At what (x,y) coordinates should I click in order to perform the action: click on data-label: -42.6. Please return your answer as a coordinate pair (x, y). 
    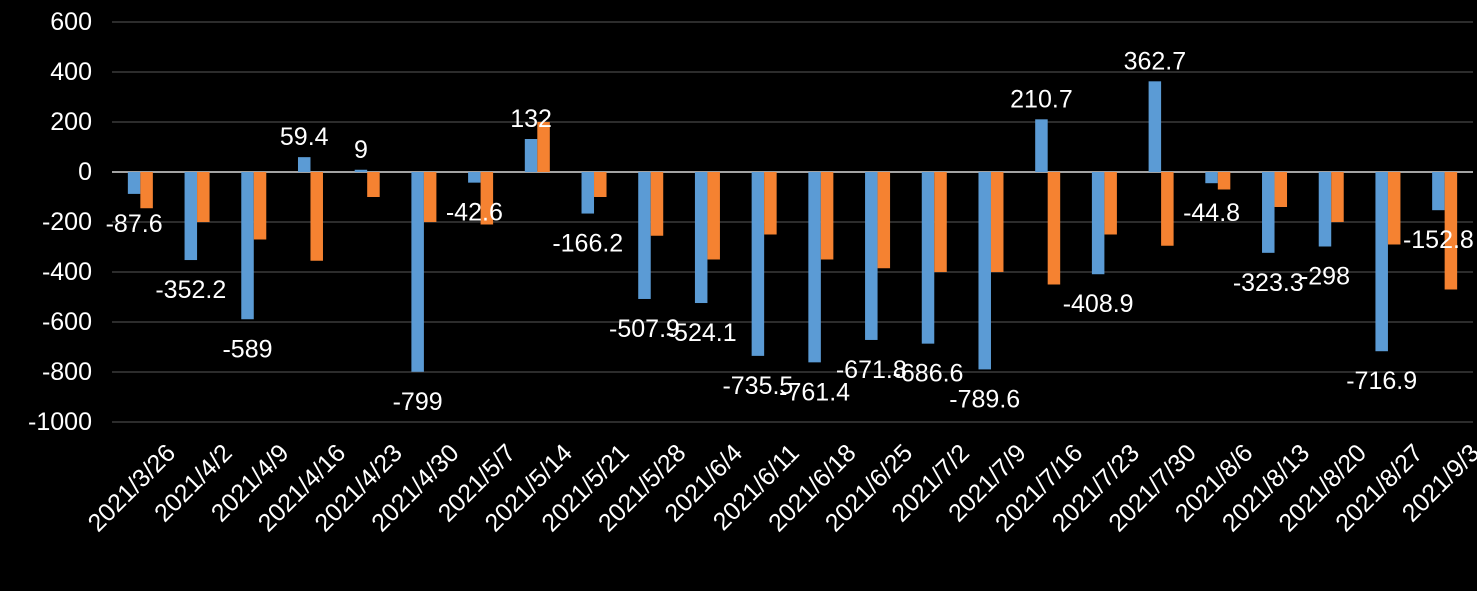
    Looking at the image, I should click on (474, 213).